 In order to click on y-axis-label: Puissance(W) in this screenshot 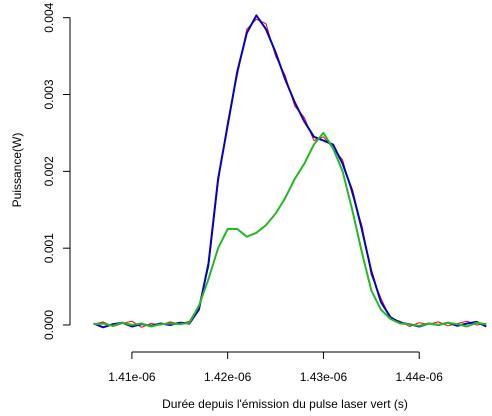, I will do `click(17, 170)`.